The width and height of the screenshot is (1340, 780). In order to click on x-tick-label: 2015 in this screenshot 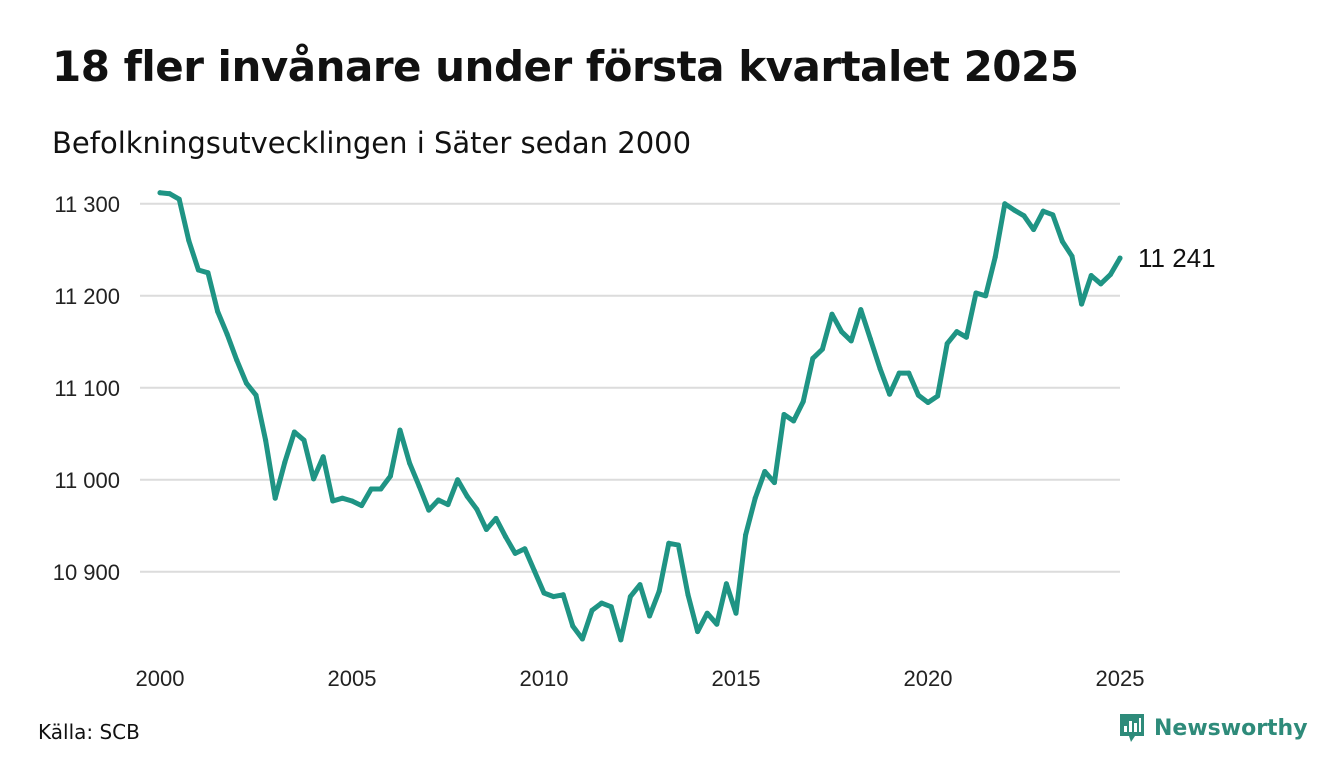, I will do `click(736, 678)`.